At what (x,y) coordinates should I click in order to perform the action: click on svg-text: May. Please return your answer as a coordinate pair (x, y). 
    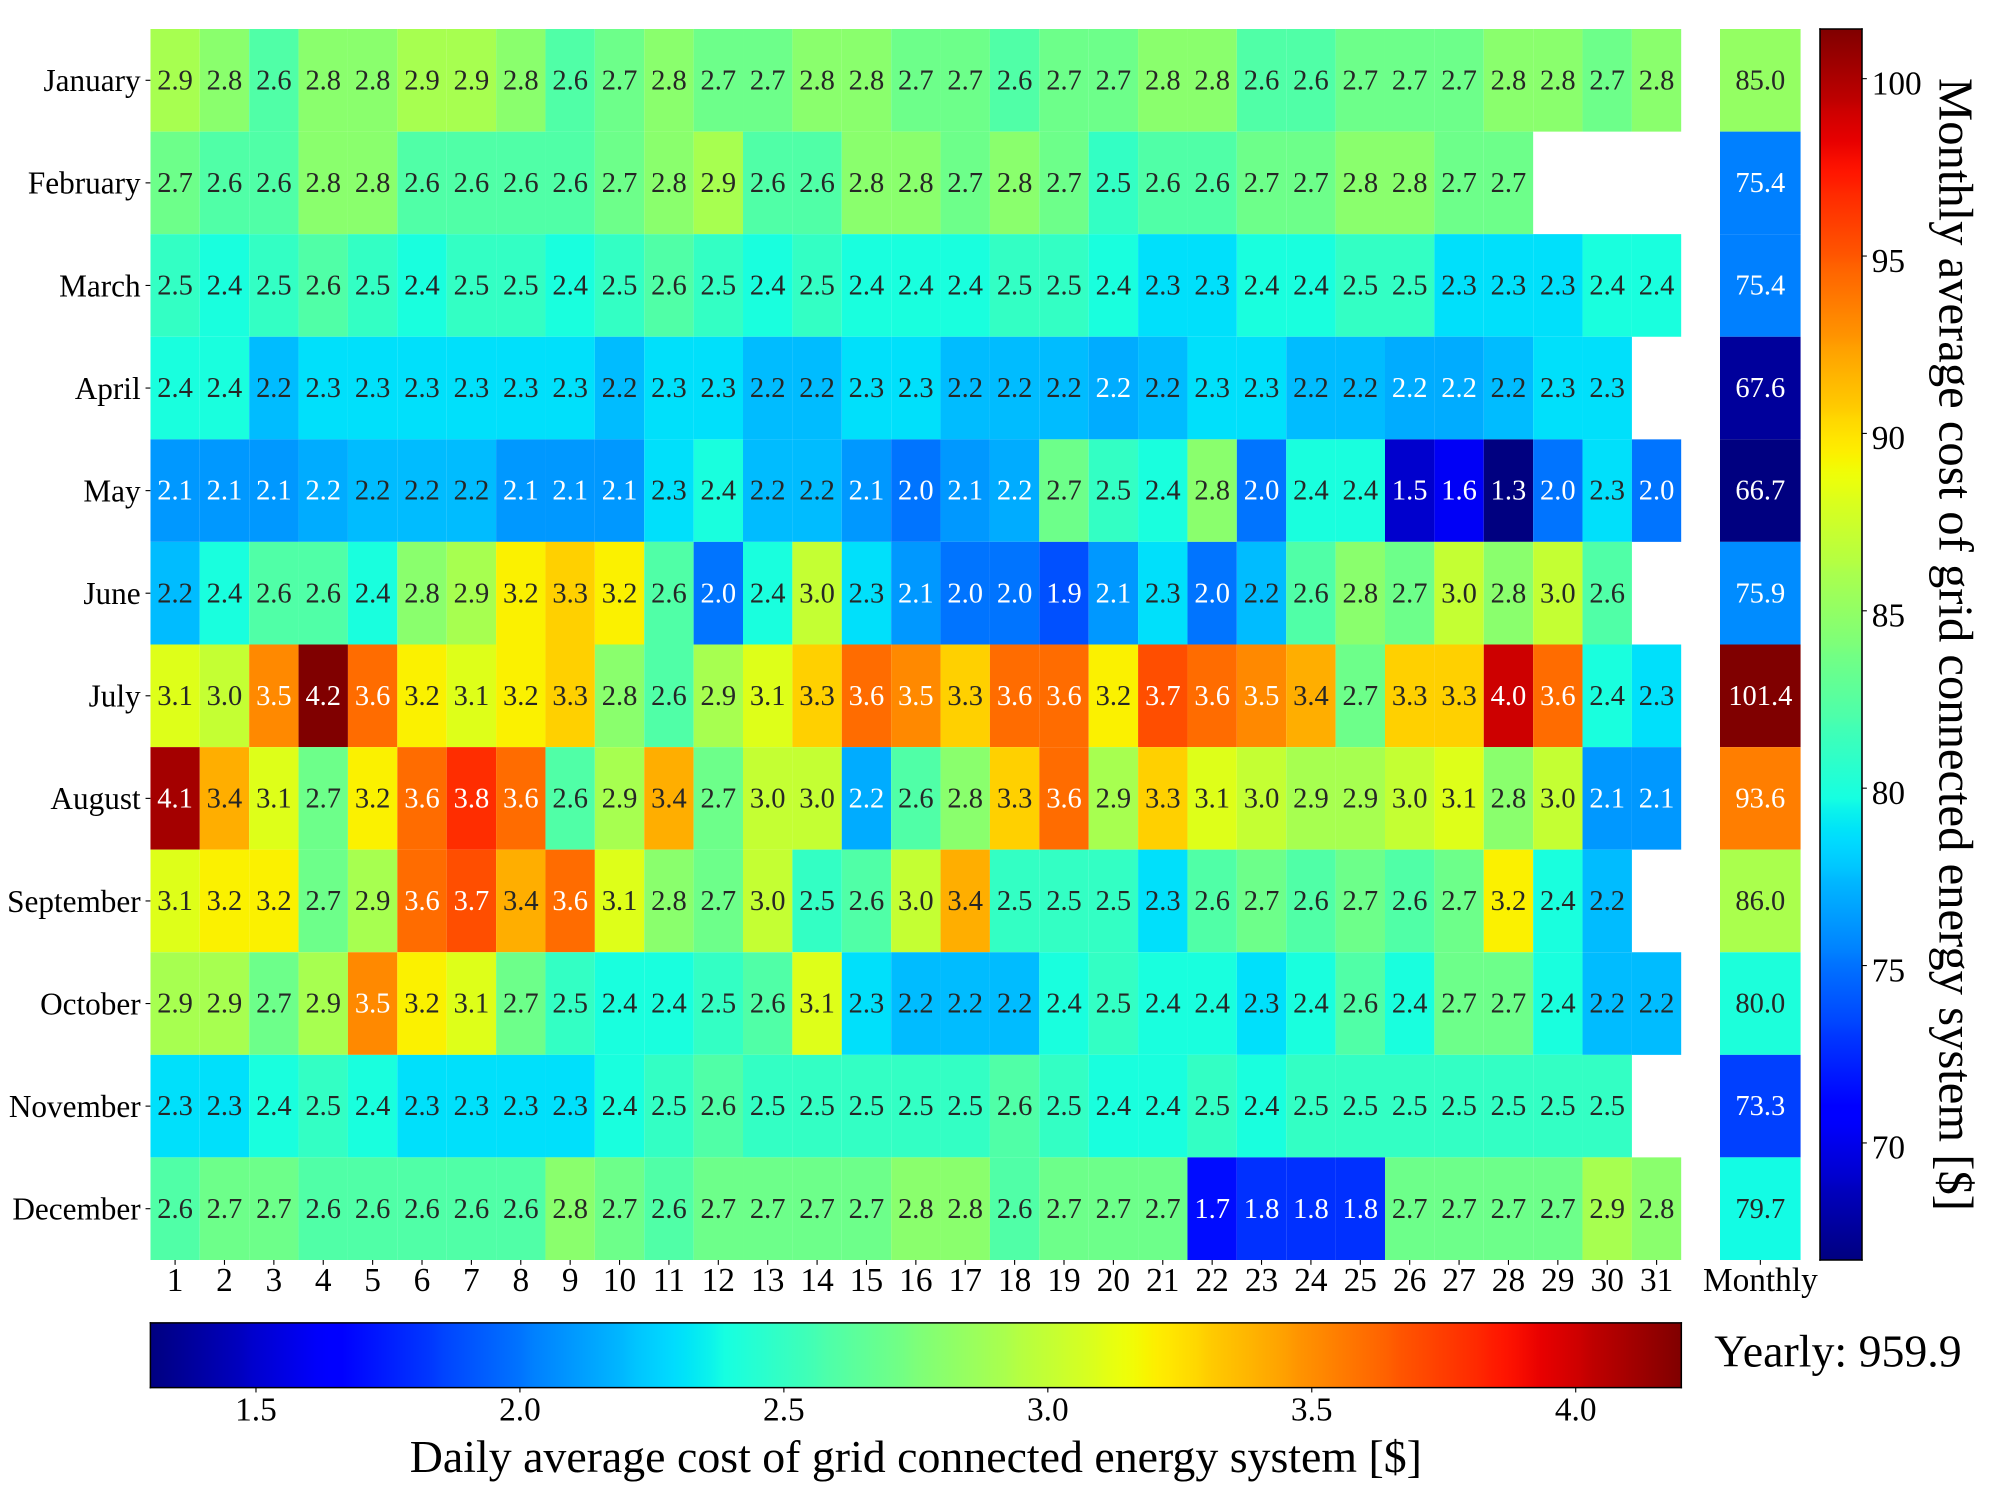
    Looking at the image, I should click on (112, 490).